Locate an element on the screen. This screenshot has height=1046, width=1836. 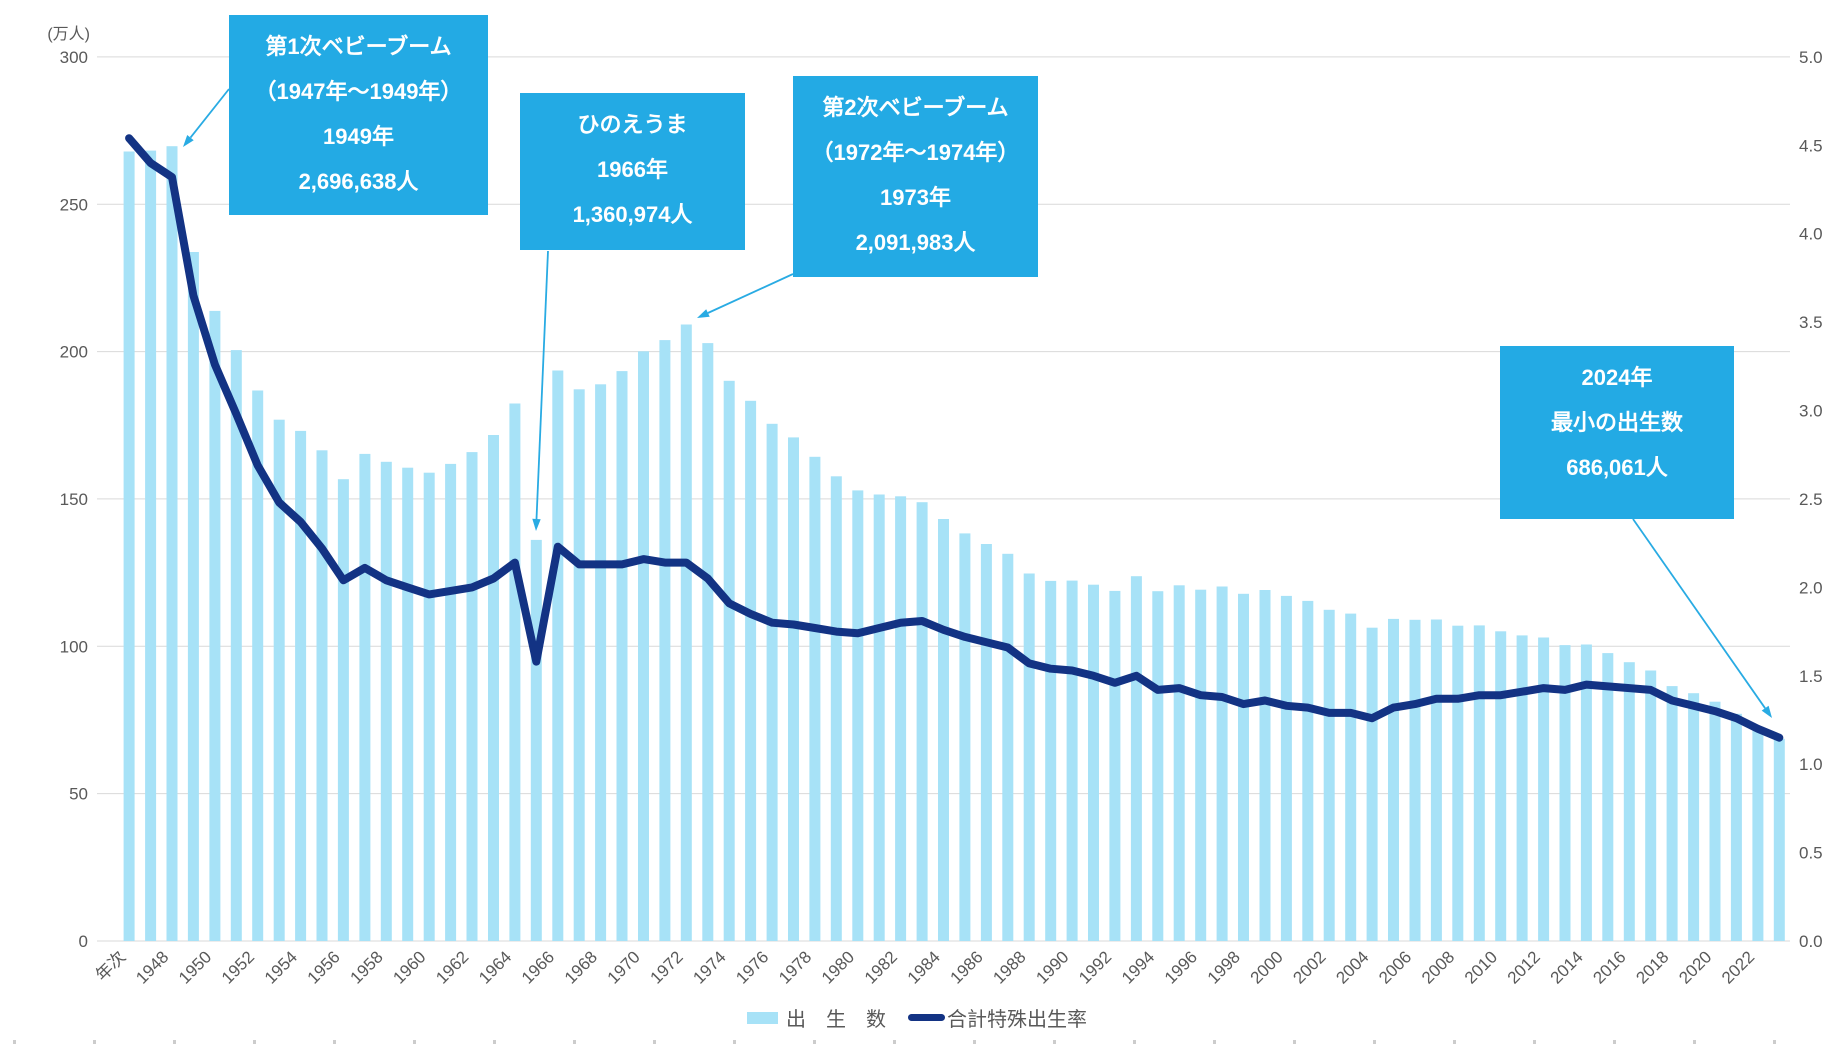
svg-text: 2010 is located at coordinates (1481, 967).